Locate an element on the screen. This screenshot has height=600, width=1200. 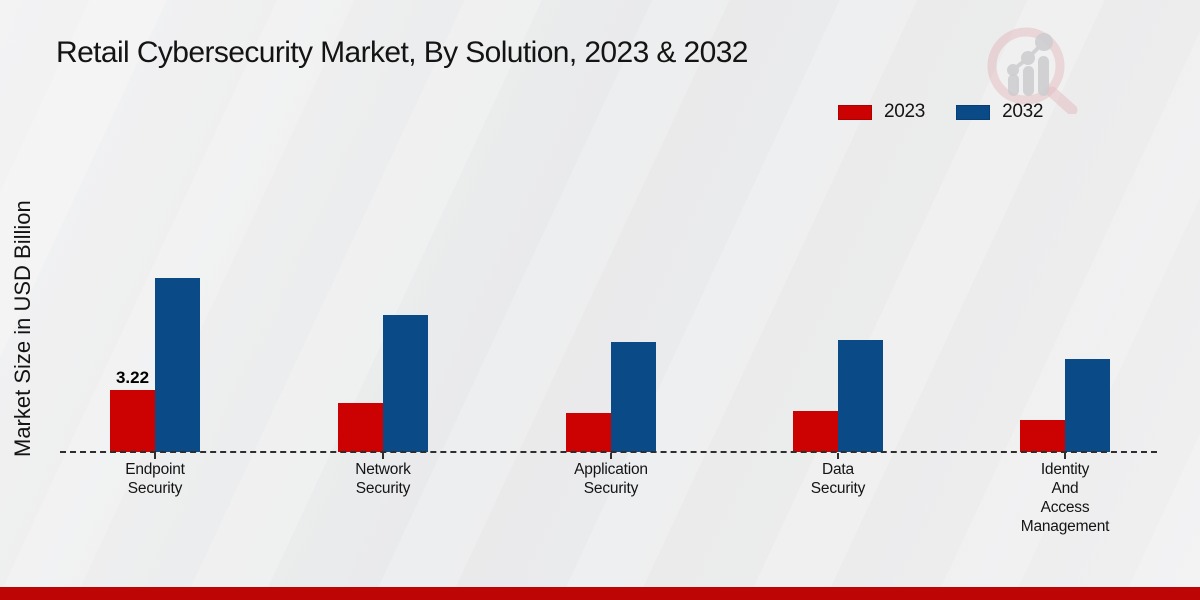
bar-value-label: 3.22 is located at coordinates (132, 377).